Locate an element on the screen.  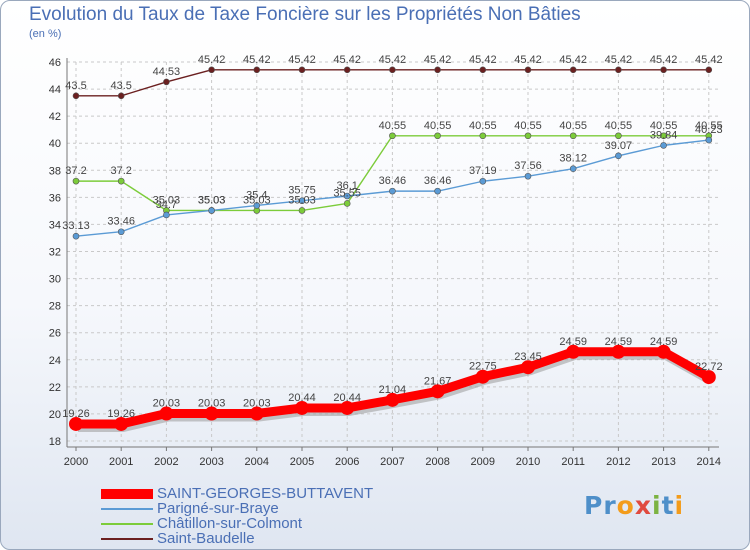
data-label: 43.5 is located at coordinates (120, 86).